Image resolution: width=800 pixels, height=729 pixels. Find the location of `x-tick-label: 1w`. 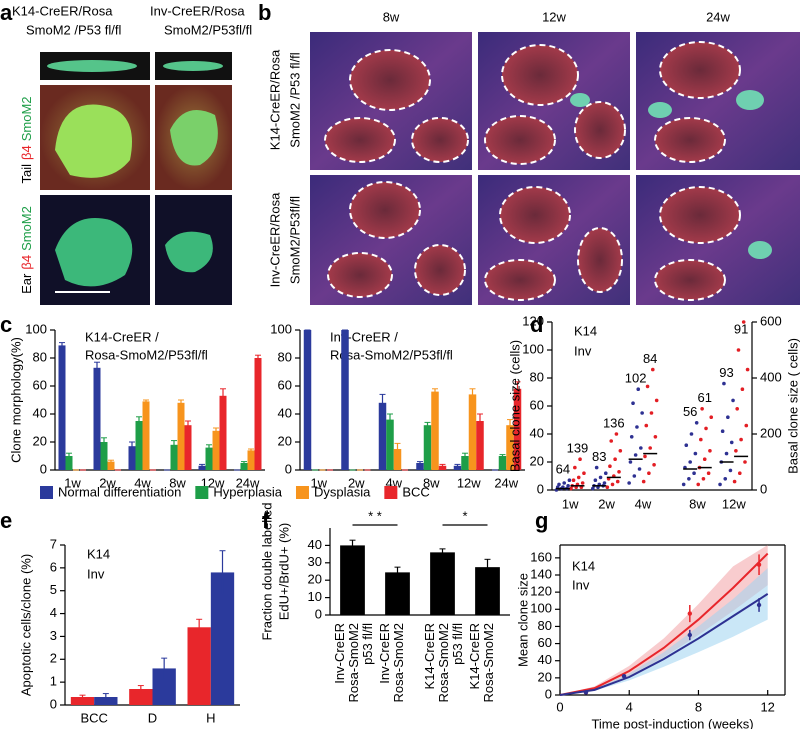

x-tick-label: 1w is located at coordinates (318, 482).